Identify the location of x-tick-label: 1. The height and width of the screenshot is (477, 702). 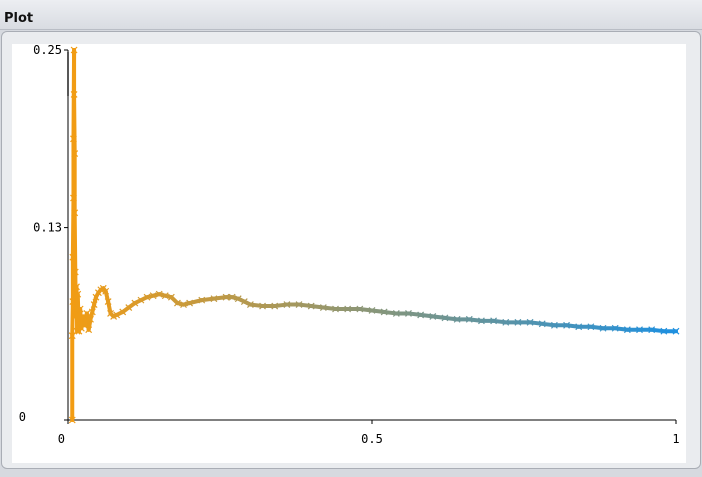
(675, 439).